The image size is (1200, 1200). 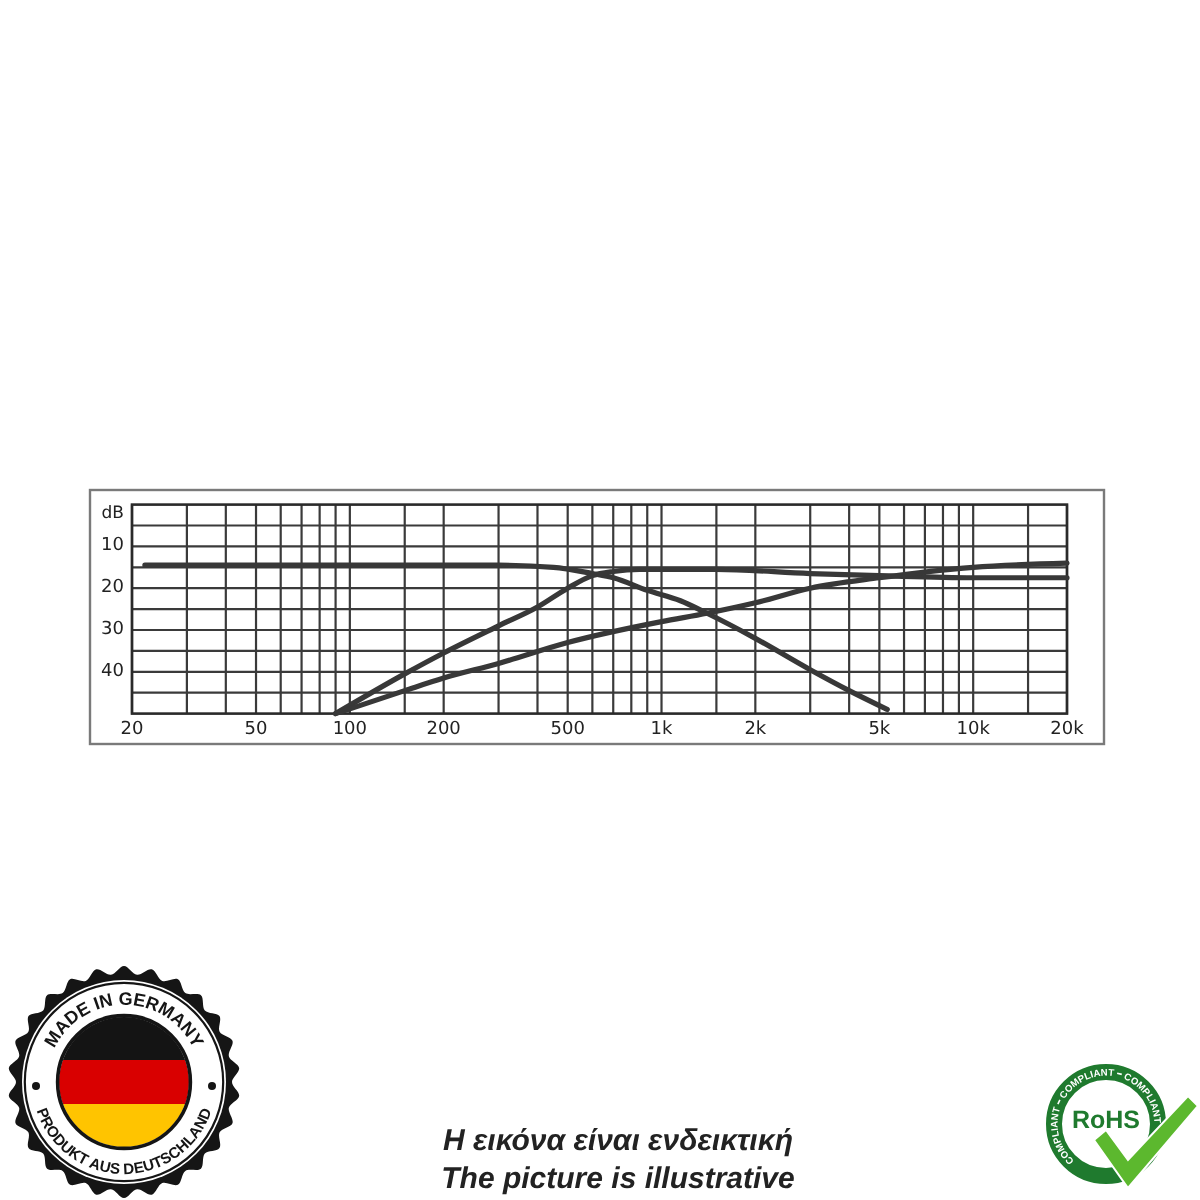 What do you see at coordinates (880, 730) in the screenshot?
I see `x-tick-label: 5k` at bounding box center [880, 730].